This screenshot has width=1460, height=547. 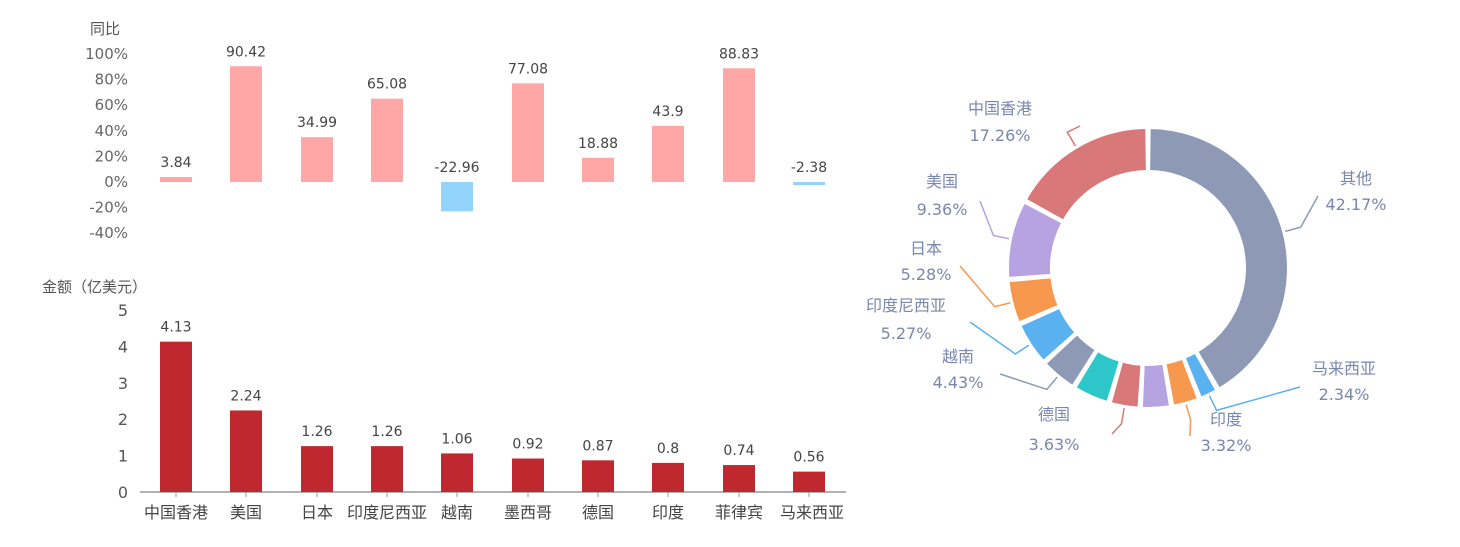 What do you see at coordinates (457, 512) in the screenshot?
I see `amount-category-label: 越南` at bounding box center [457, 512].